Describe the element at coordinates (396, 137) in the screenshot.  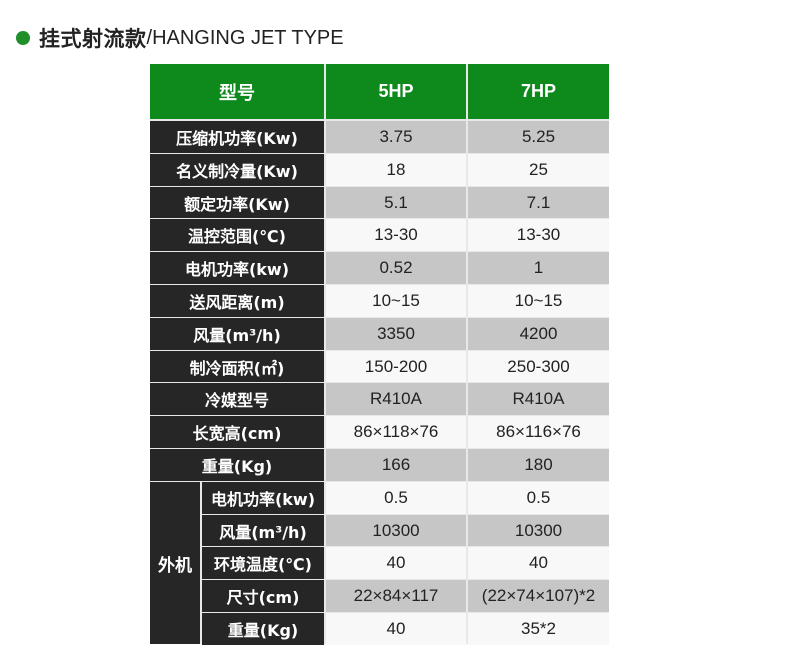
I see `spec-value-5hp: 3.75` at that location.